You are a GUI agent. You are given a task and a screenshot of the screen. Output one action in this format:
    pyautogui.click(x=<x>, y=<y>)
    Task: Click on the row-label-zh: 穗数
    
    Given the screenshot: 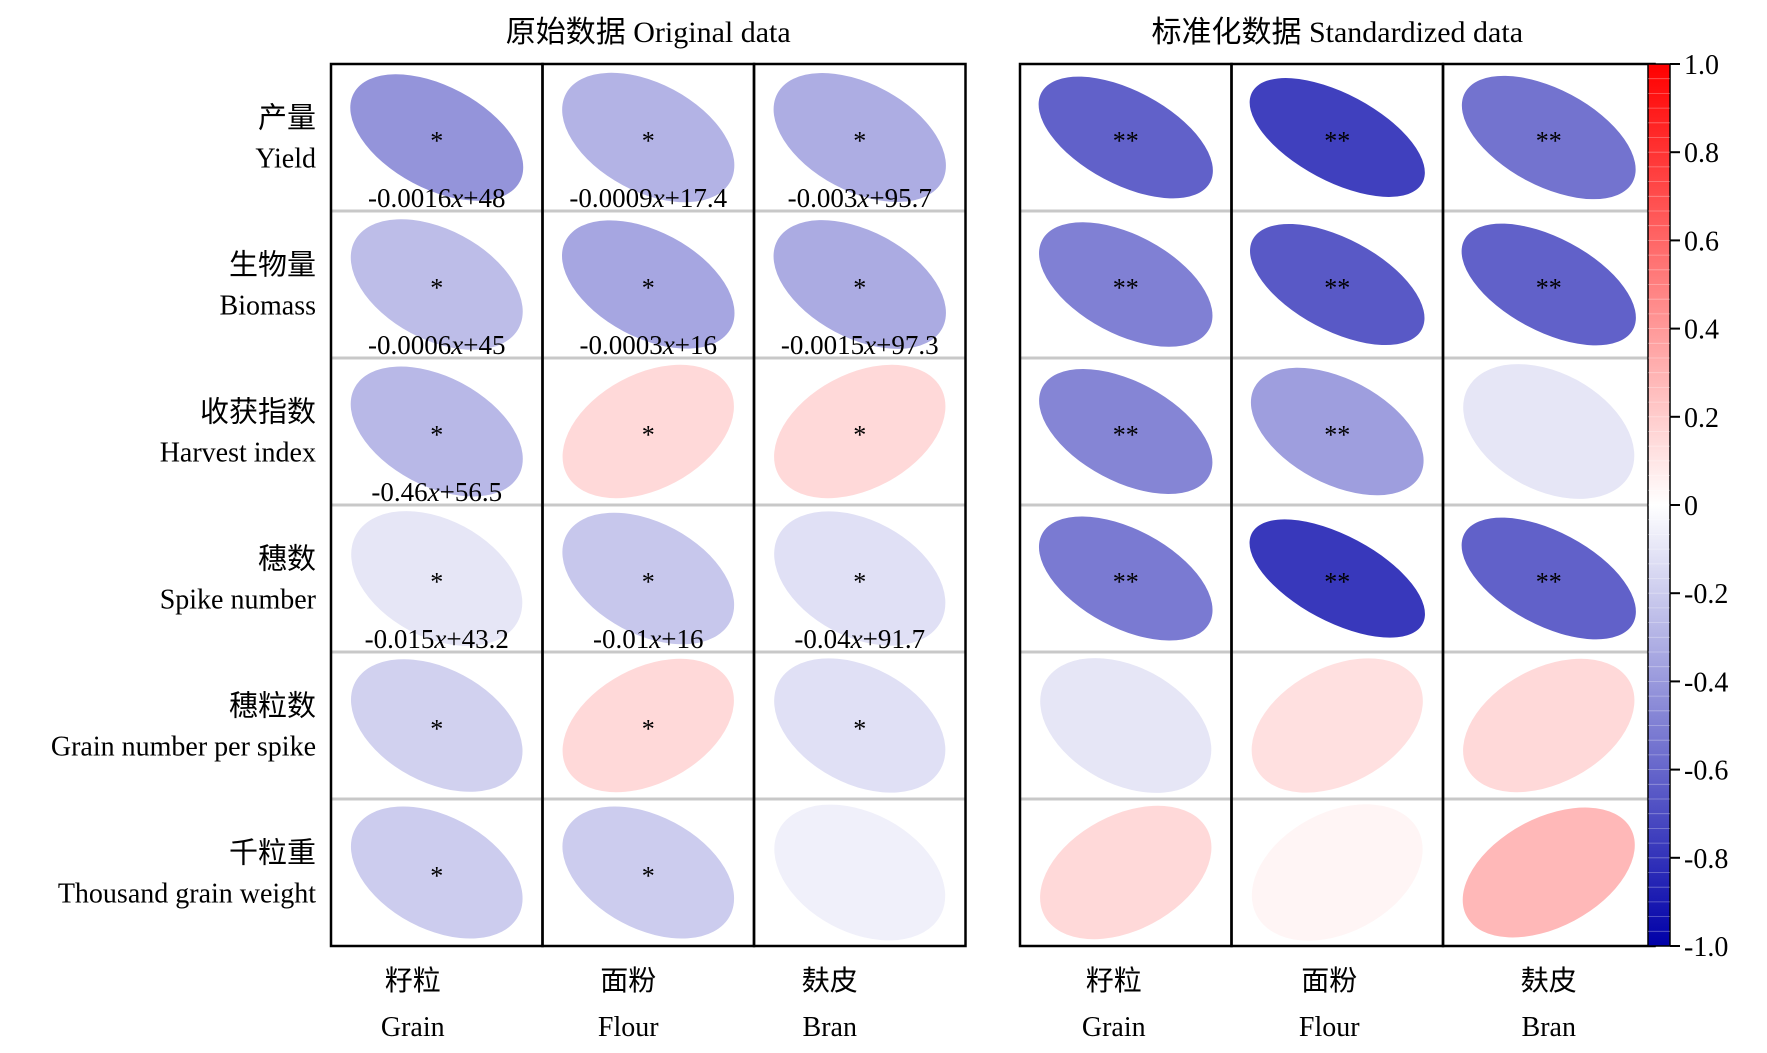 What is the action you would take?
    pyautogui.click(x=287, y=559)
    